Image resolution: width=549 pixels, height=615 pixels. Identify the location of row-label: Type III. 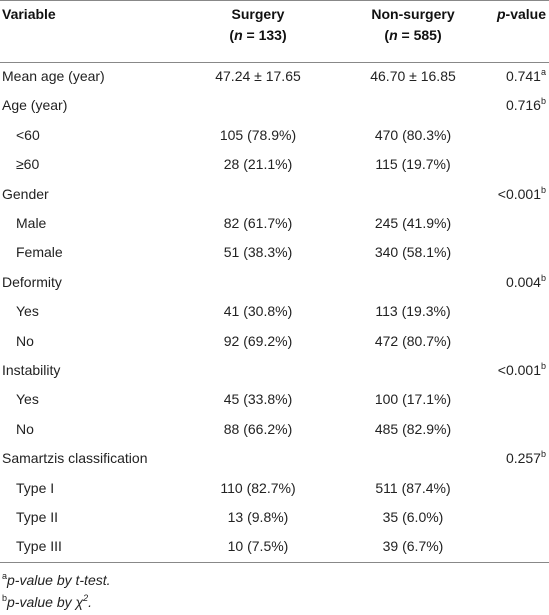
(39, 546).